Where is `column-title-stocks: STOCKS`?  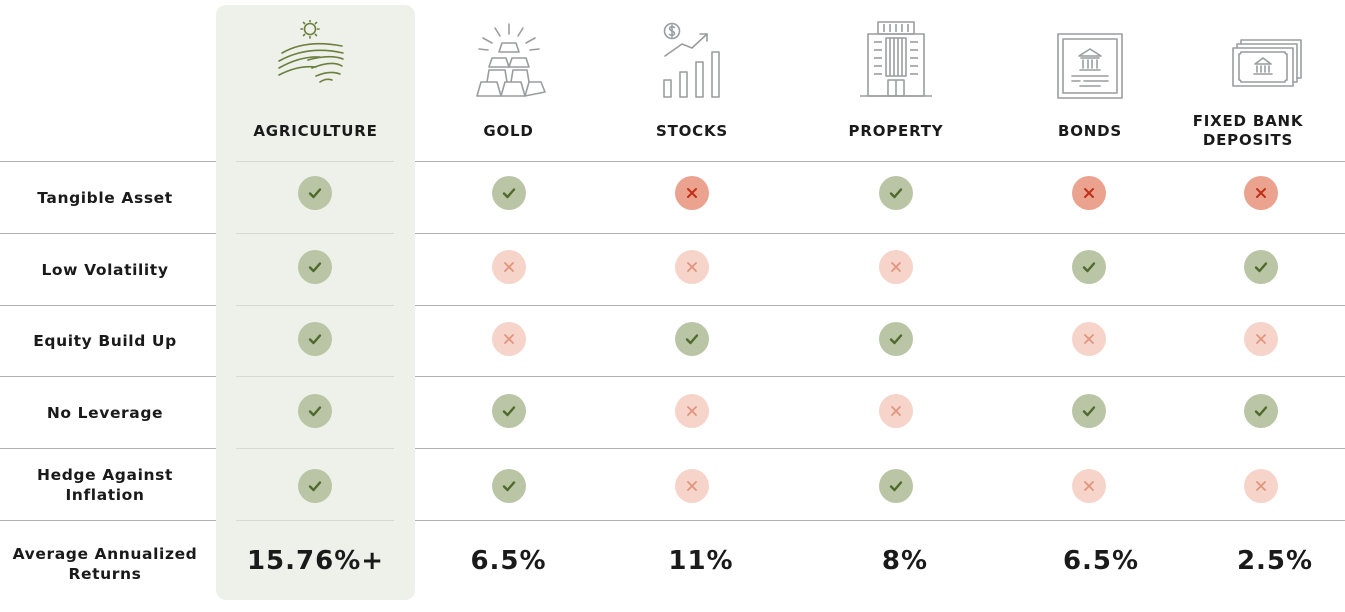 column-title-stocks: STOCKS is located at coordinates (692, 130).